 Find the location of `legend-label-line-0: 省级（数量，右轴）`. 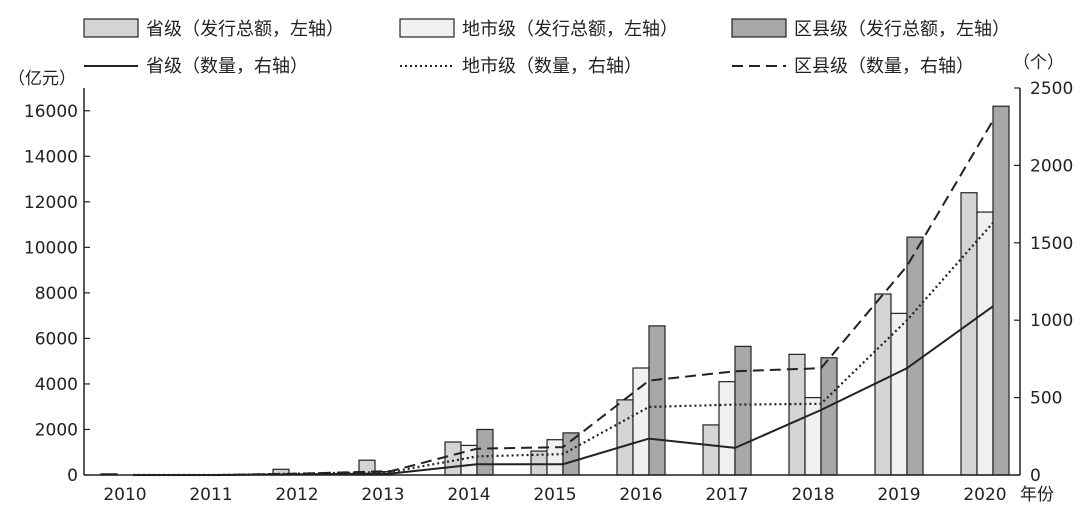

legend-label-line-0: 省级（数量，右轴） is located at coordinates (227, 66).